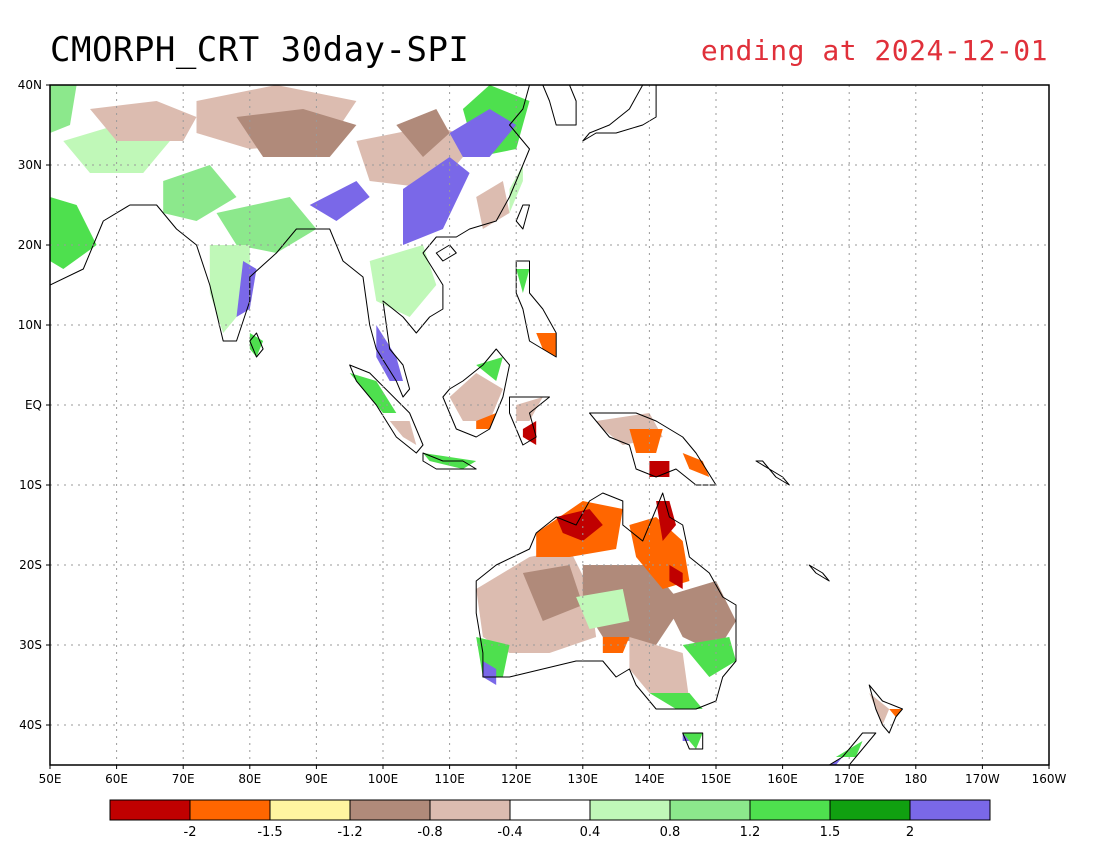  What do you see at coordinates (649, 779) in the screenshot?
I see `lon-tick-label: 140E` at bounding box center [649, 779].